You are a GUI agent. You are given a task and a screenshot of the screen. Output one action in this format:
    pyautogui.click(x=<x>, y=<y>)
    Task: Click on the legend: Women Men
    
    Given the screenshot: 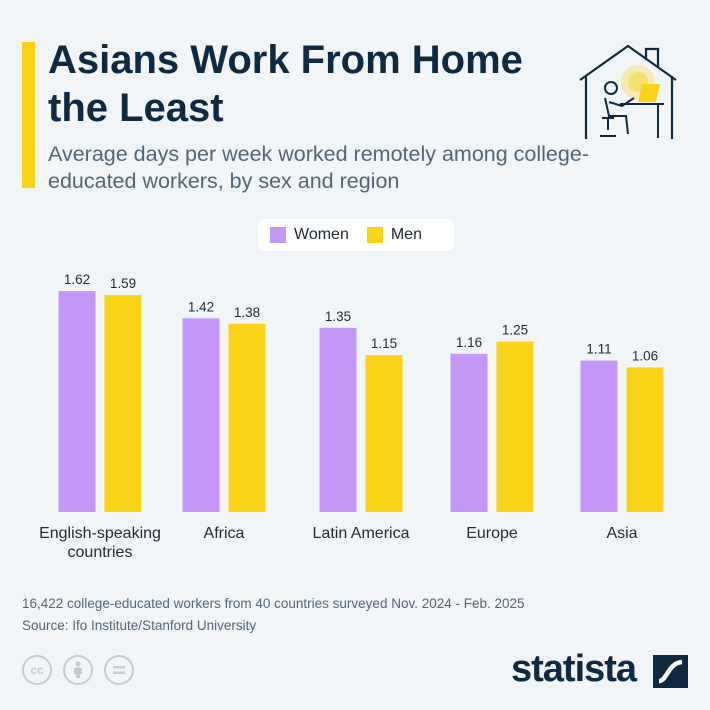 What is the action you would take?
    pyautogui.click(x=356, y=235)
    